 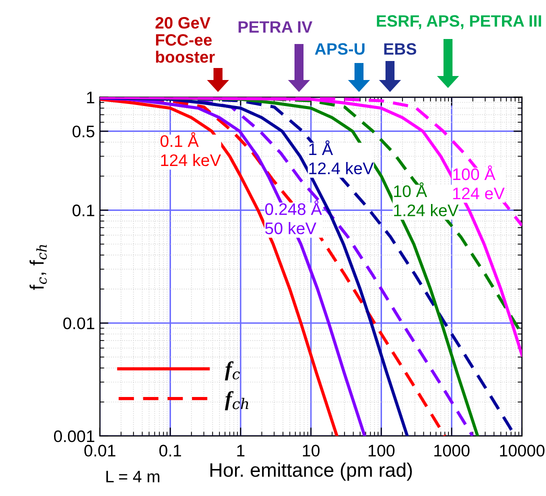 What do you see at coordinates (232, 370) in the screenshot?
I see `legend-label: f$_{c}$` at bounding box center [232, 370].